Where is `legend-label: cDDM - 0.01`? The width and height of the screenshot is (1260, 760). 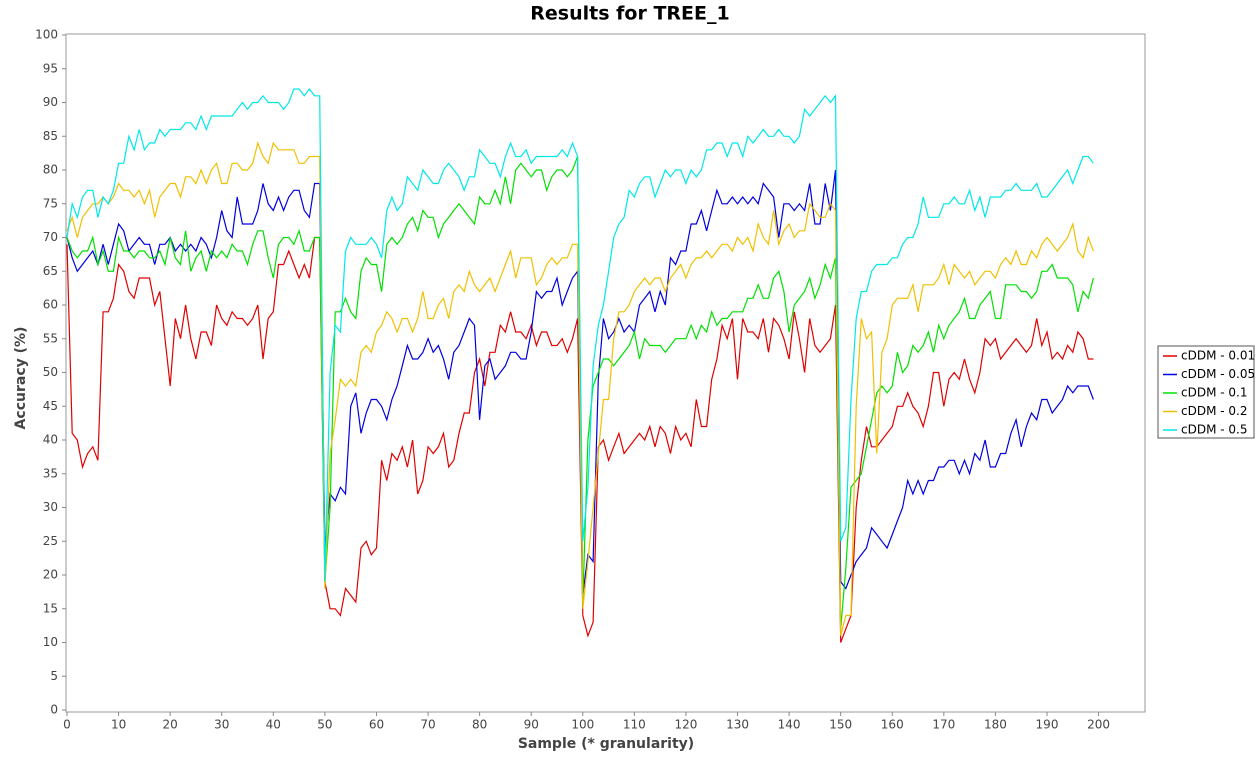 legend-label: cDDM - 0.01 is located at coordinates (1218, 356).